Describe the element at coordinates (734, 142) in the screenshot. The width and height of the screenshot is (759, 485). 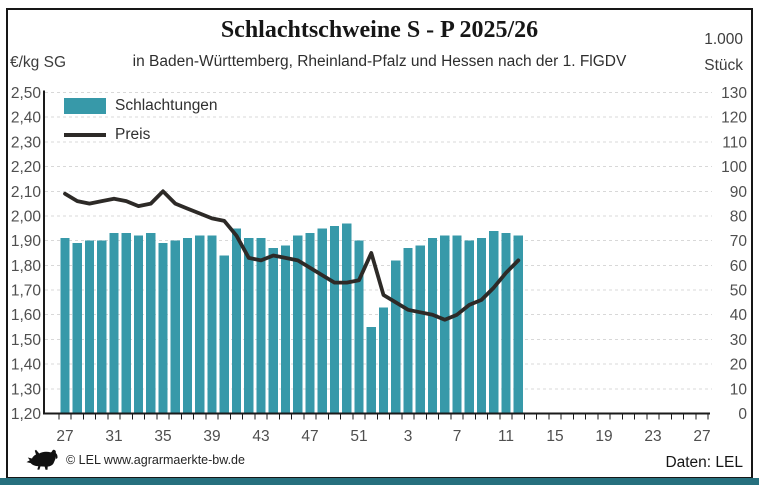
I see `right-tick-label: 110` at that location.